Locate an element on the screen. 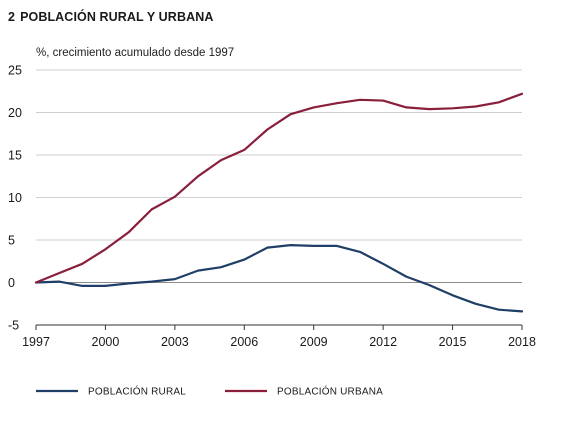  y-tick-label: 5 is located at coordinates (11, 241).